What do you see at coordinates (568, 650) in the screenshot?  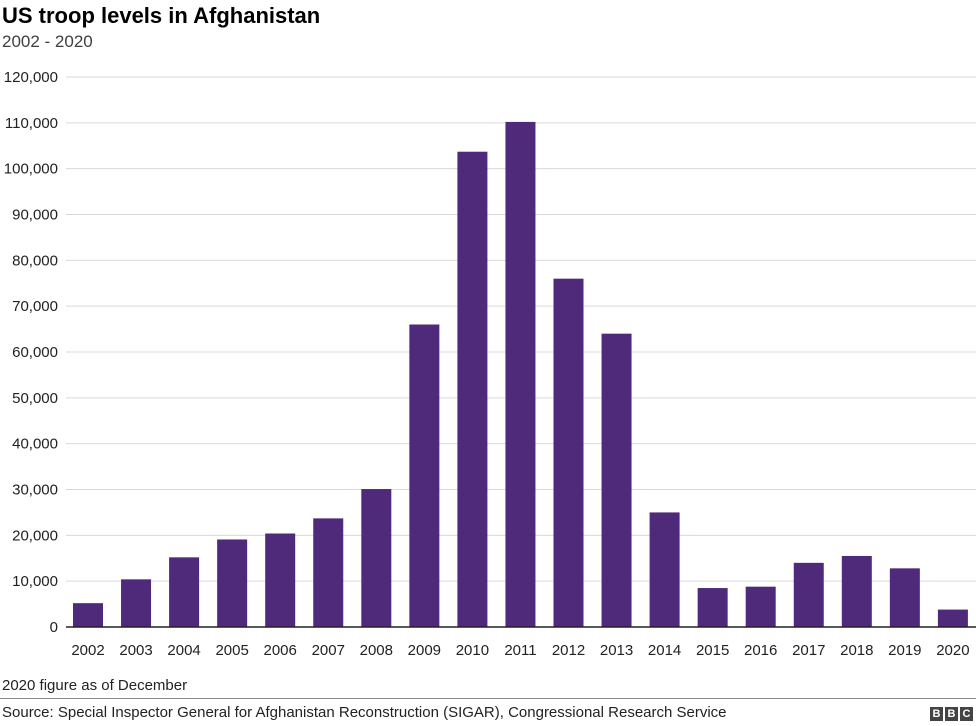 I see `x-tick-label: 2012` at bounding box center [568, 650].